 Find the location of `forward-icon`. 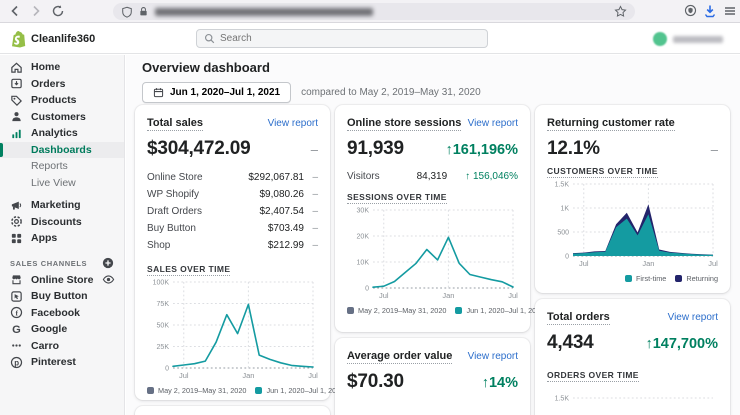

forward-icon is located at coordinates (36, 11).